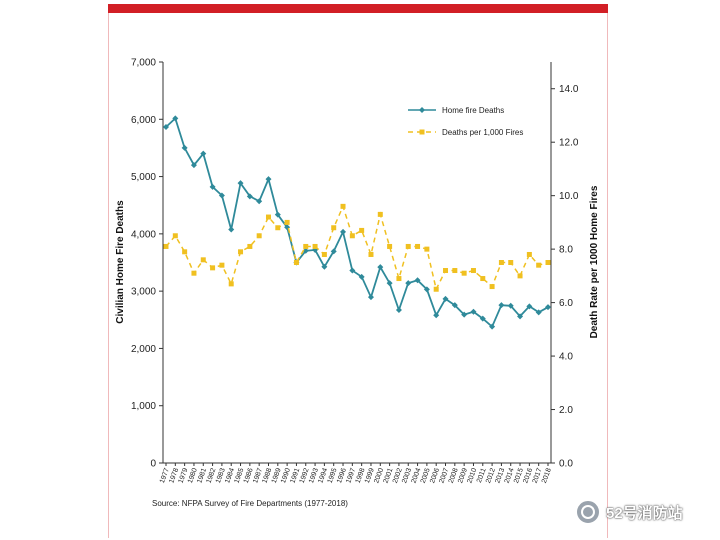 This screenshot has width=720, height=540. What do you see at coordinates (588, 512) in the screenshot?
I see `wechat-channel-icon` at bounding box center [588, 512].